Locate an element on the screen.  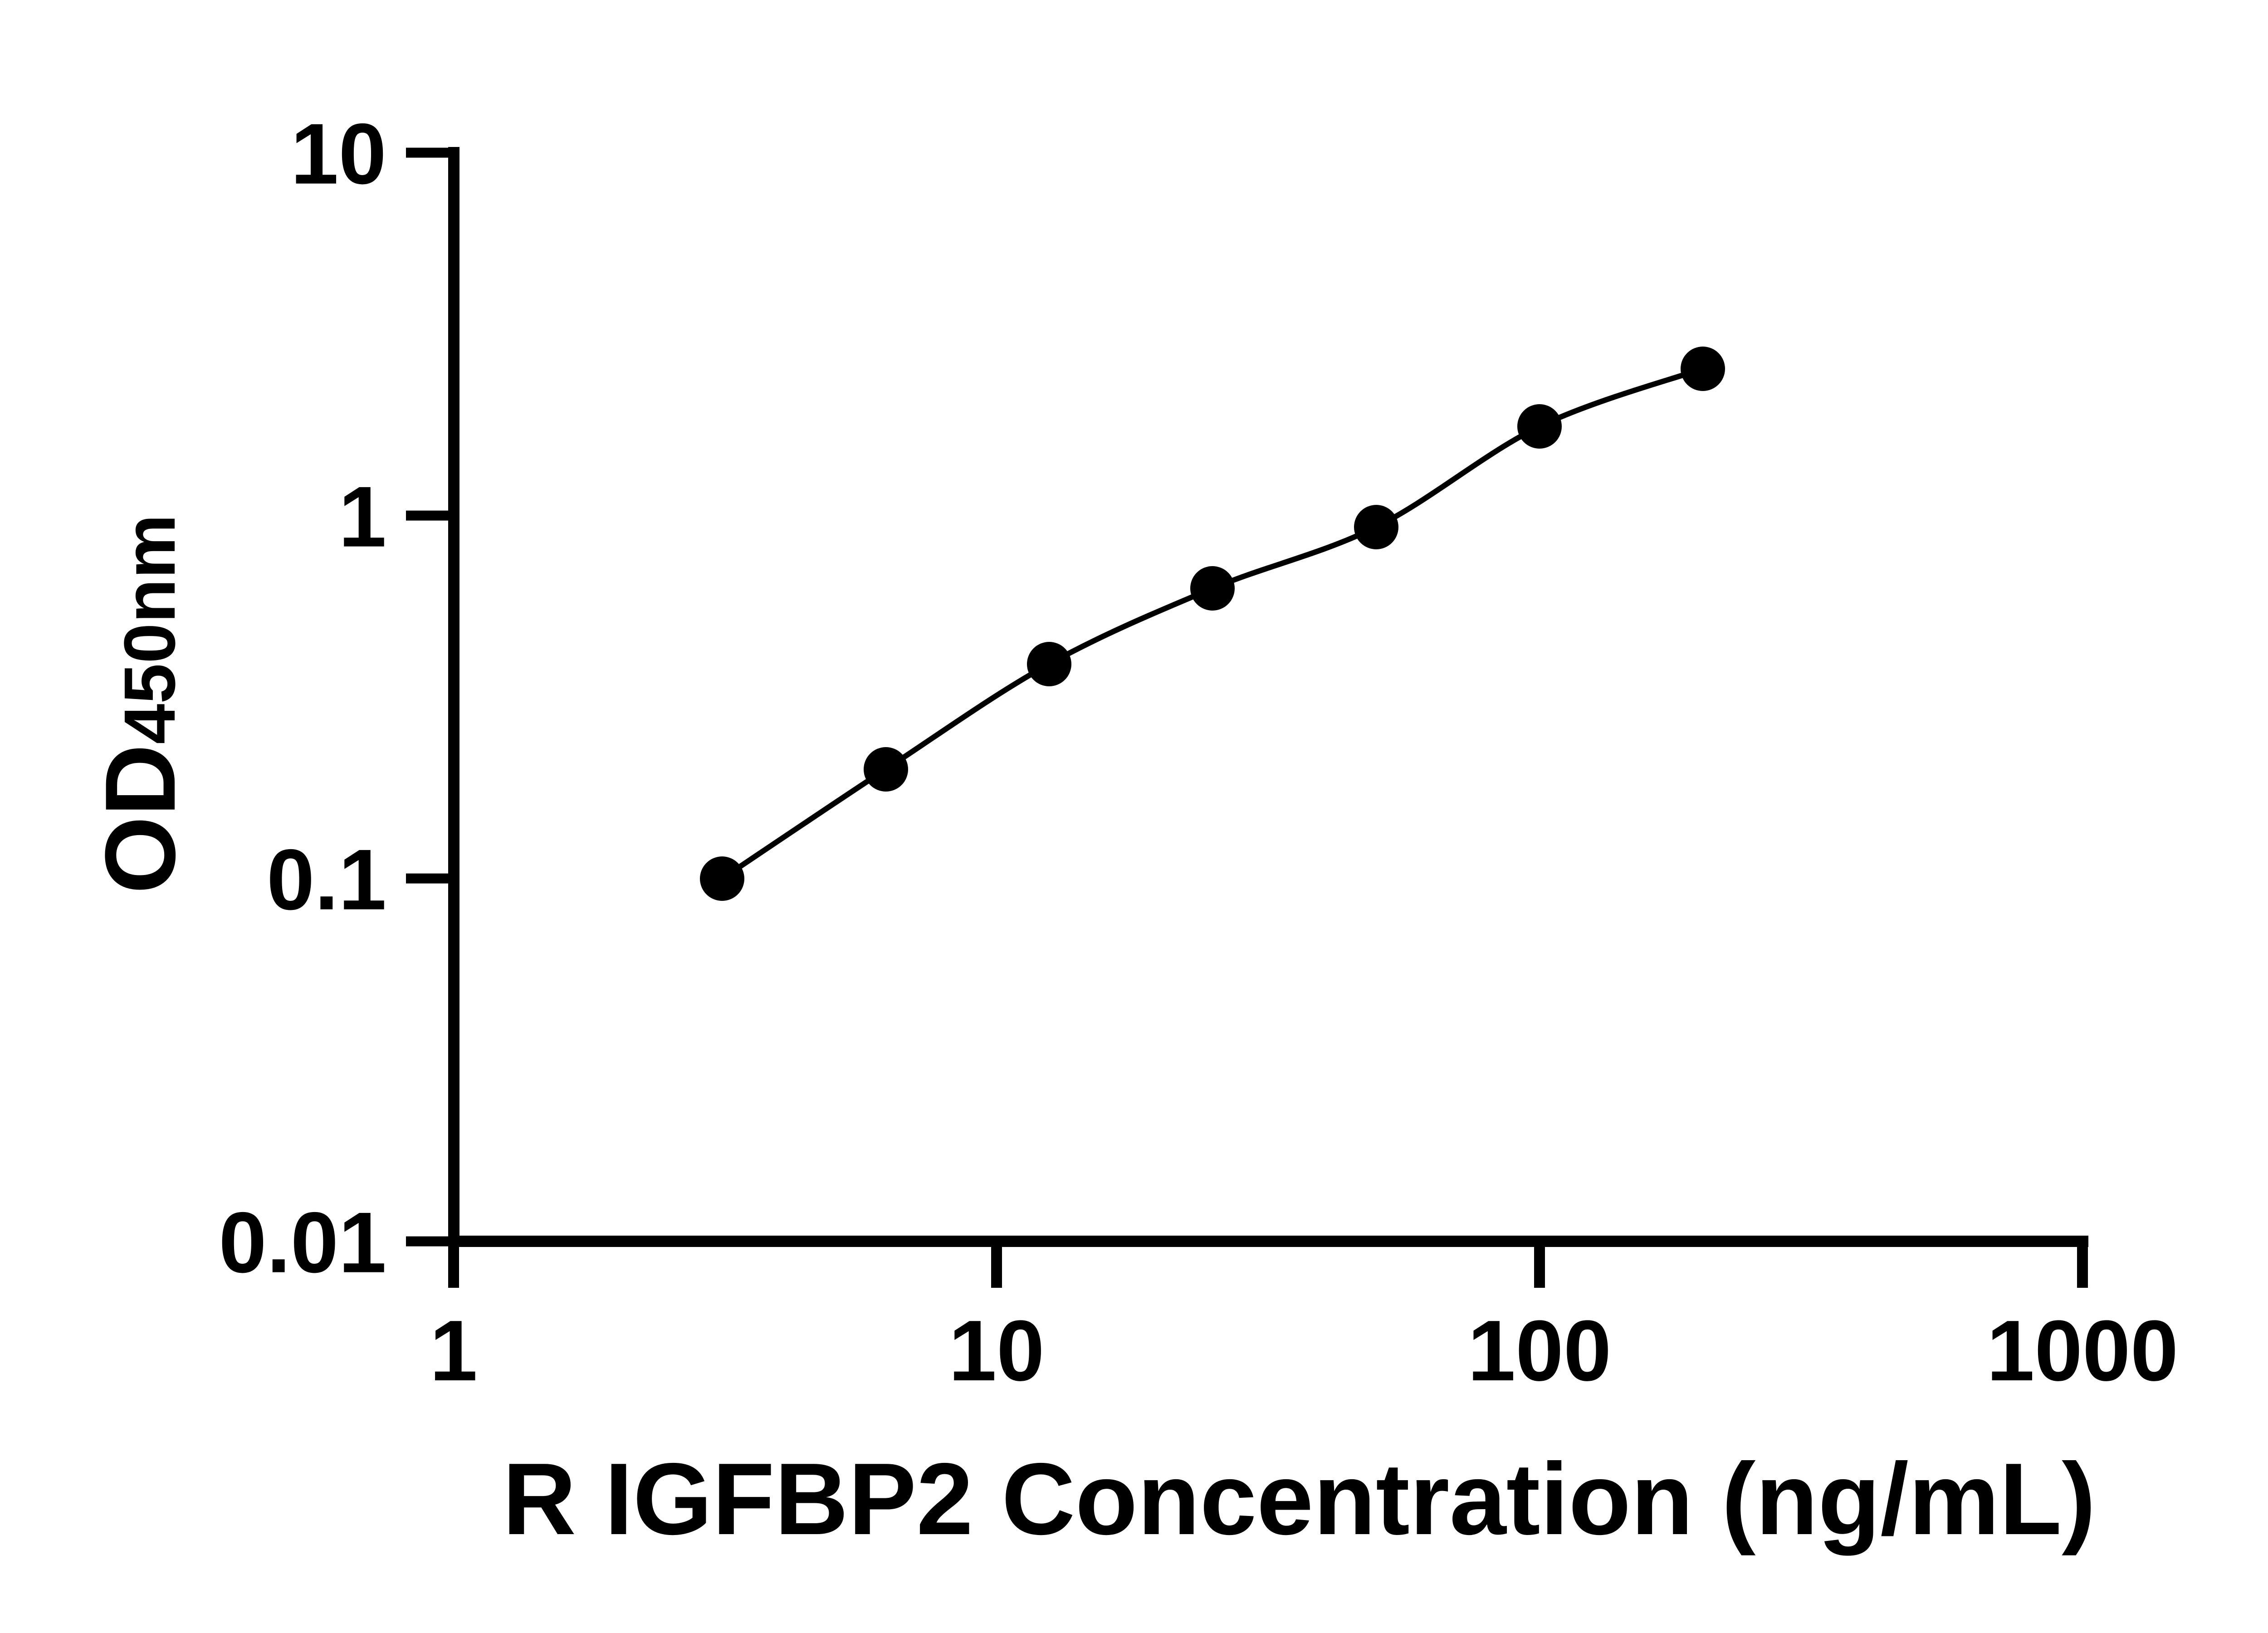
x-tick-label-1000: 1000 is located at coordinates (2083, 1351).